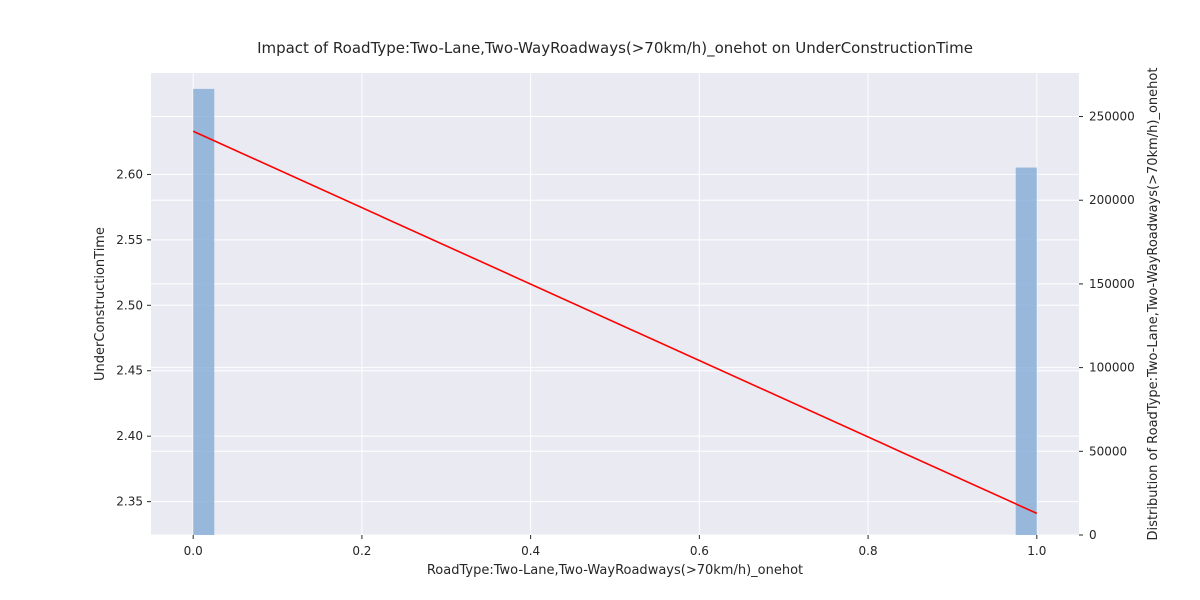 This screenshot has width=1200, height=600. Describe the element at coordinates (1036, 551) in the screenshot. I see `x-tick-label: 1.0` at that location.